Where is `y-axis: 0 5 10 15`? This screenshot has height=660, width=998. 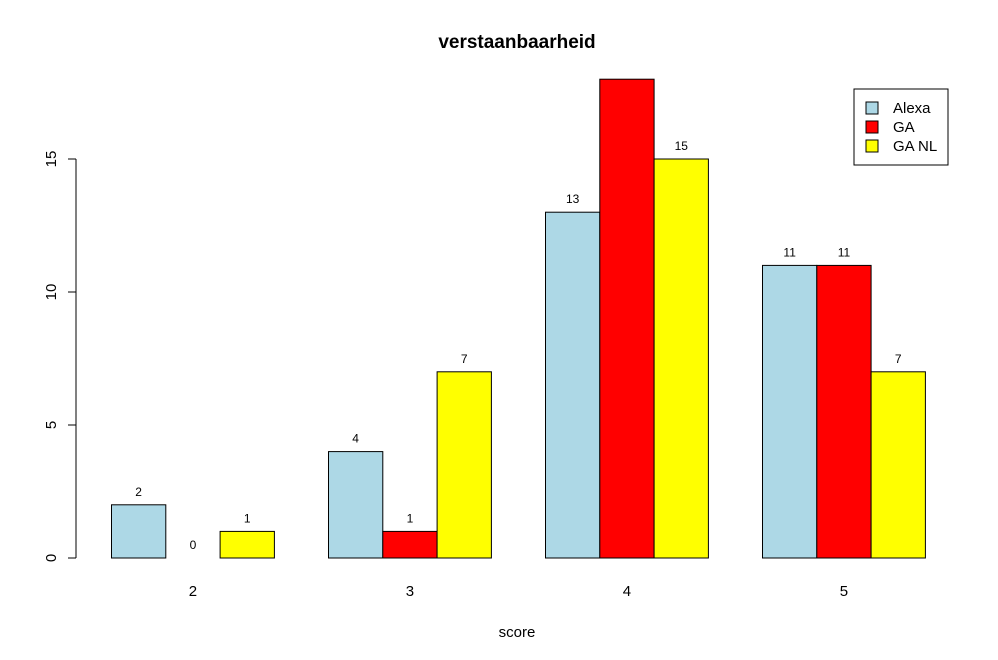 y-axis: 0 5 10 15 is located at coordinates (60, 356).